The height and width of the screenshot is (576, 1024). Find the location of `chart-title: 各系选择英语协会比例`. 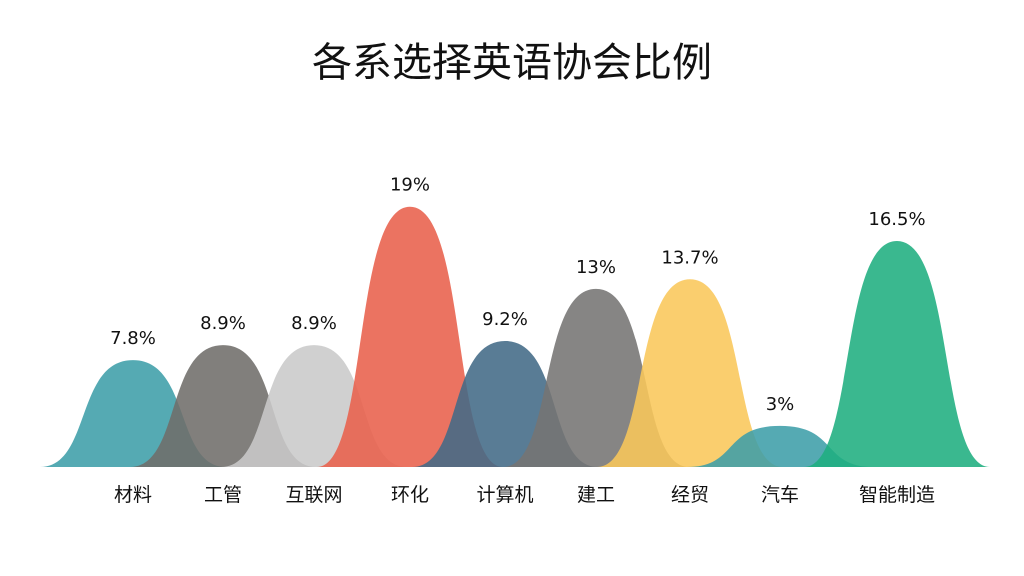

chart-title: 各系选择英语协会比例 is located at coordinates (512, 63).